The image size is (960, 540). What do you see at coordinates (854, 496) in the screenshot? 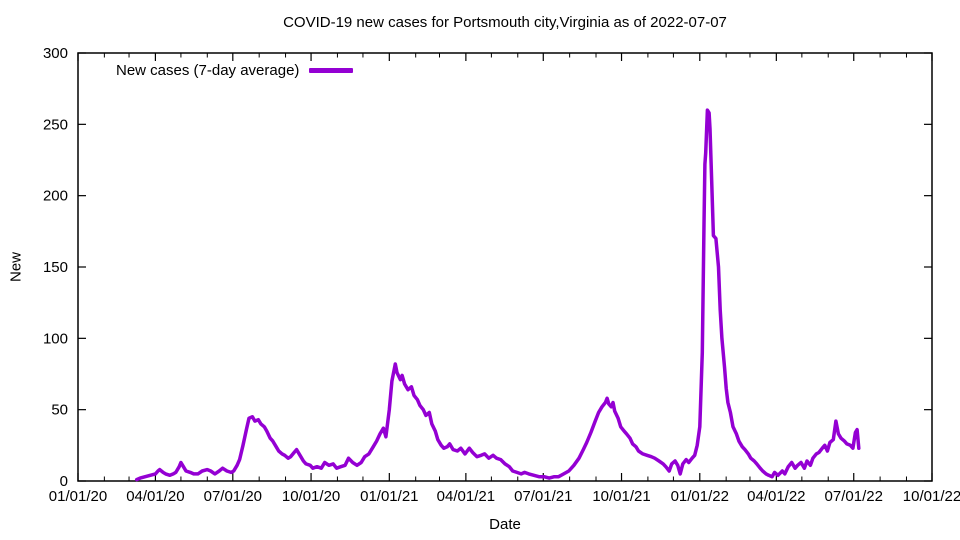
I see `x-tick-label: 07/01/22` at bounding box center [854, 496].